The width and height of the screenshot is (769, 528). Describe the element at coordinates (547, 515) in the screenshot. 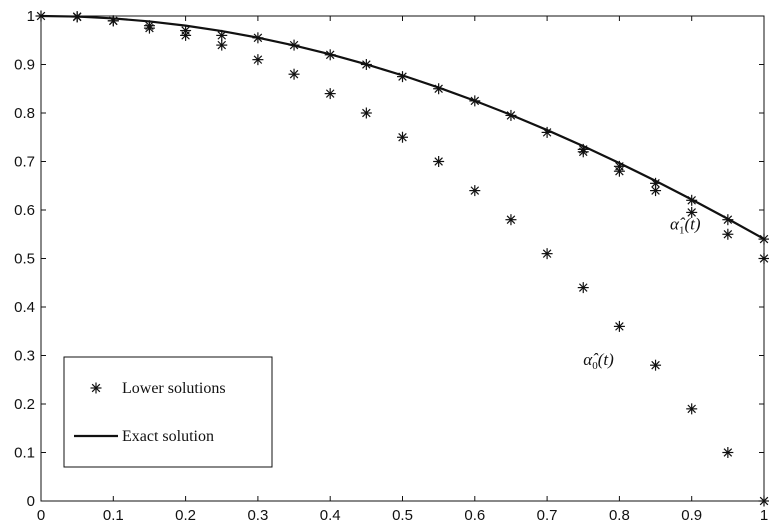

I see `x-tick-label: 0.7` at that location.